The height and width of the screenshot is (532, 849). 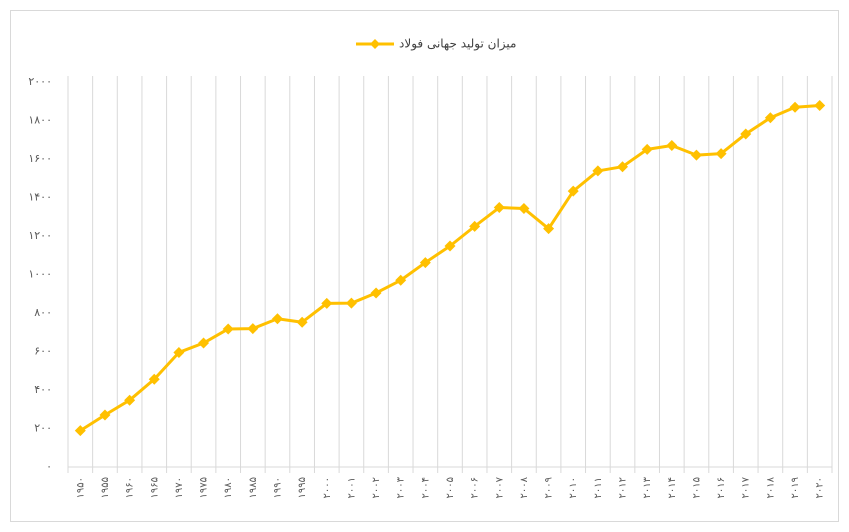 I want to click on y-tick-label: ۱۶۰۰, so click(x=40, y=158).